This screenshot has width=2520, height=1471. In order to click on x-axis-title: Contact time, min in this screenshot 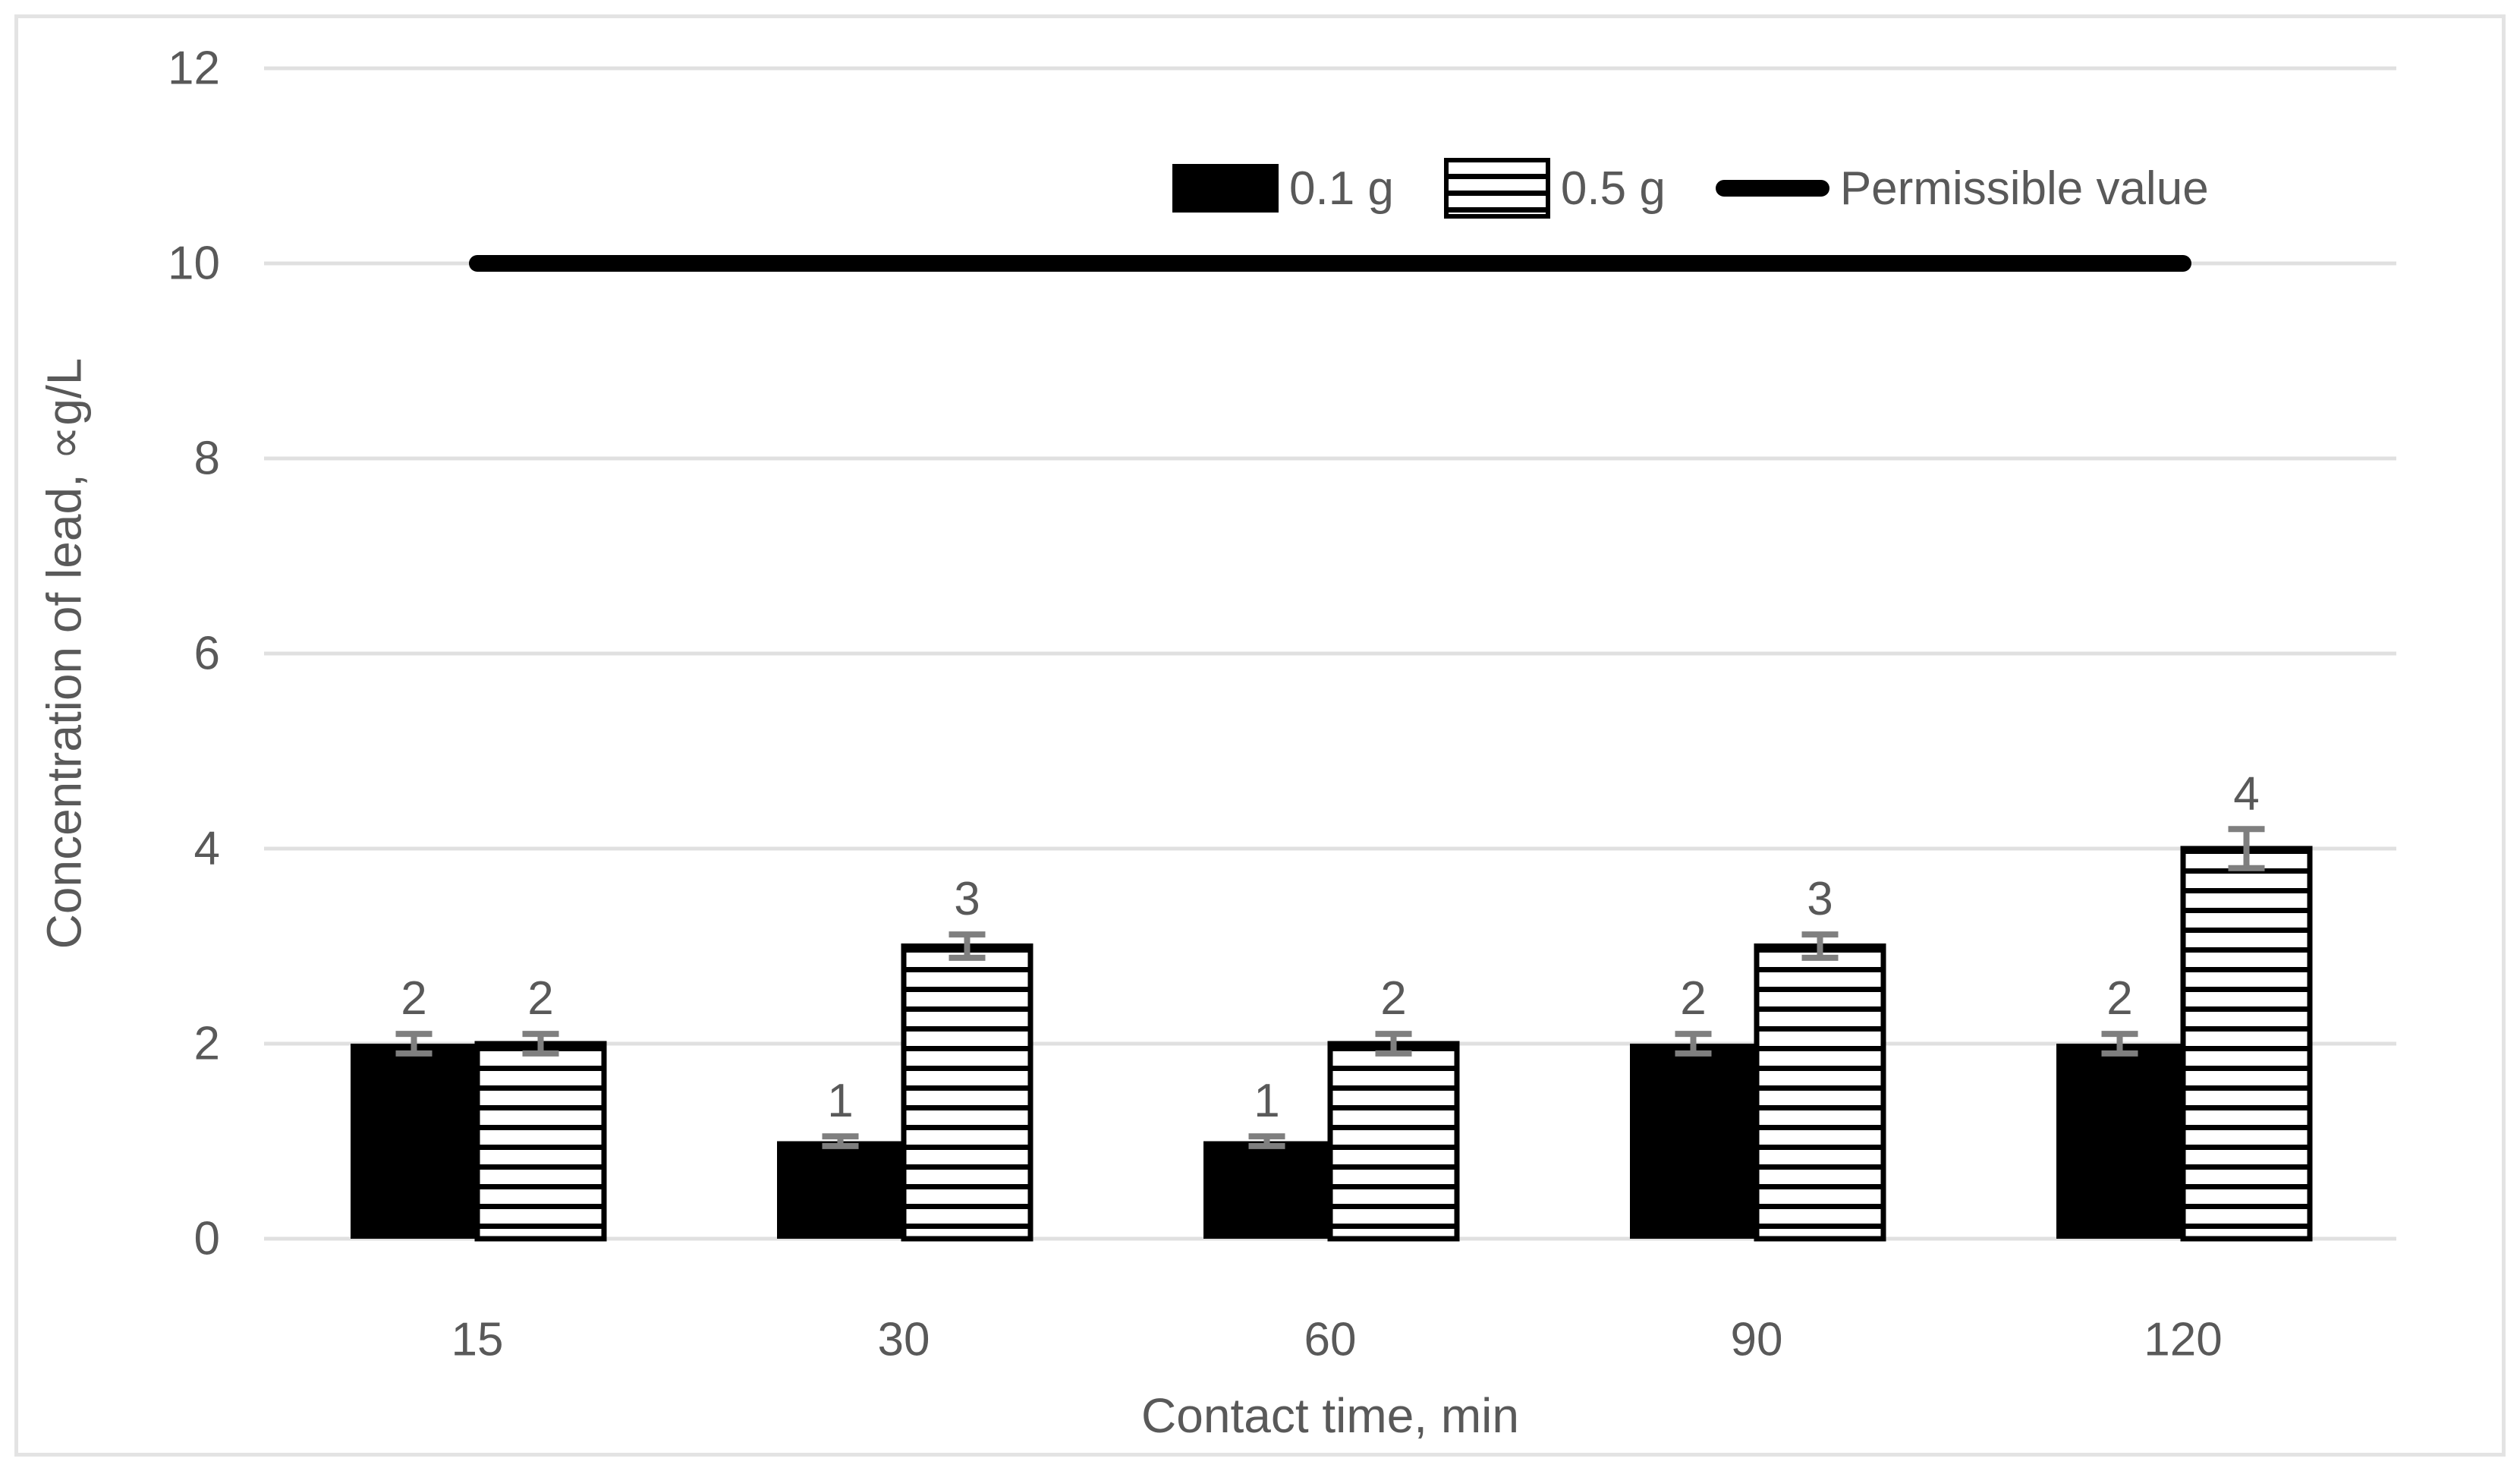, I will do `click(1330, 1415)`.